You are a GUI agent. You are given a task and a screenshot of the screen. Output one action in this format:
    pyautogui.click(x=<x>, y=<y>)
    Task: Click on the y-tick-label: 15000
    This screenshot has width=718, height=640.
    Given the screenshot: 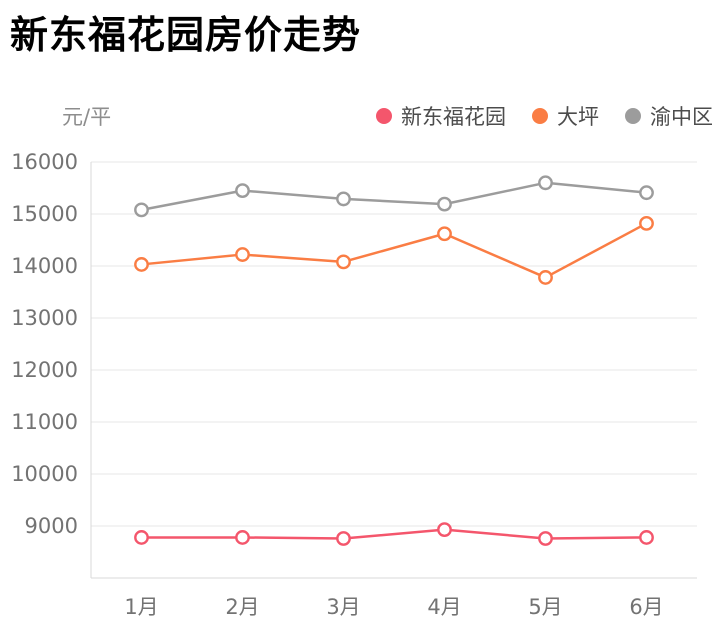 What is the action you would take?
    pyautogui.click(x=44, y=214)
    